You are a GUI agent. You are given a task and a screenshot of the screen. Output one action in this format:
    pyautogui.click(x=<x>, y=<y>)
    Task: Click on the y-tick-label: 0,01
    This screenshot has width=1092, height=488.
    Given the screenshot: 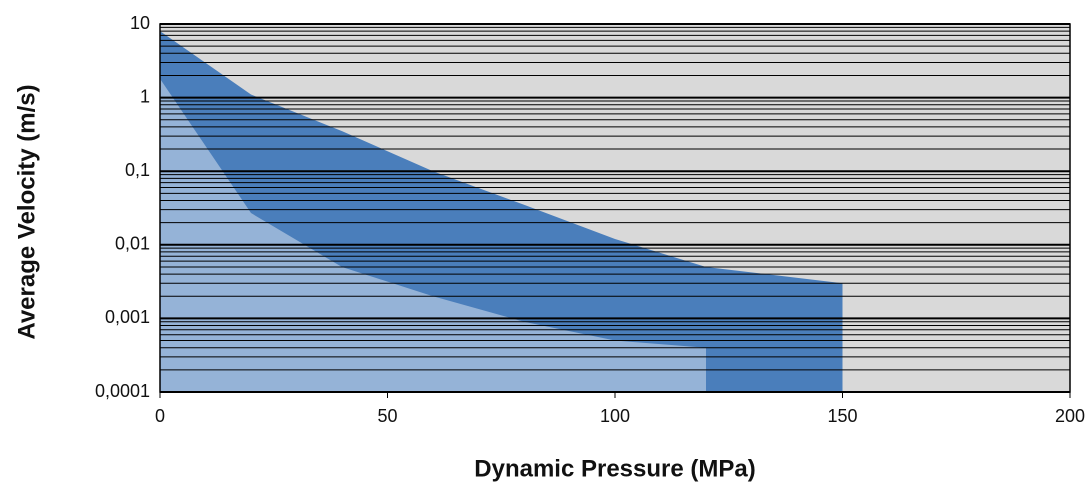 What is the action you would take?
    pyautogui.click(x=132, y=244)
    